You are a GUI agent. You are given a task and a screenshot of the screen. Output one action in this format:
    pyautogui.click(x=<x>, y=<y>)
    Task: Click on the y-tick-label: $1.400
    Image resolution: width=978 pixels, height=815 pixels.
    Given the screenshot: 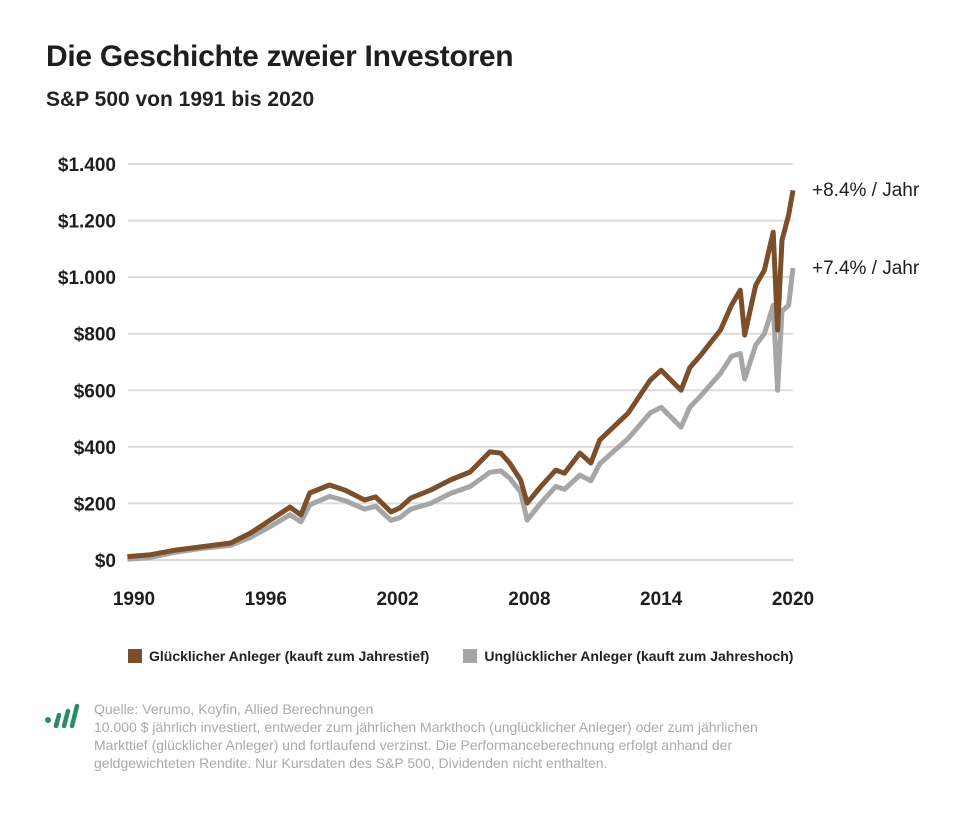 What is the action you would take?
    pyautogui.click(x=87, y=165)
    